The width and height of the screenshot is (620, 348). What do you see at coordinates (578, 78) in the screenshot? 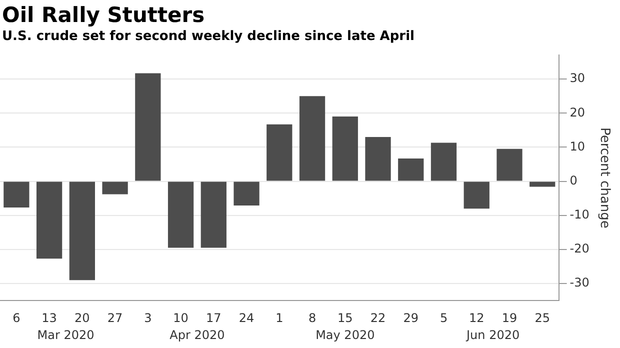
I see `y-tick-label: 30` at bounding box center [578, 78].